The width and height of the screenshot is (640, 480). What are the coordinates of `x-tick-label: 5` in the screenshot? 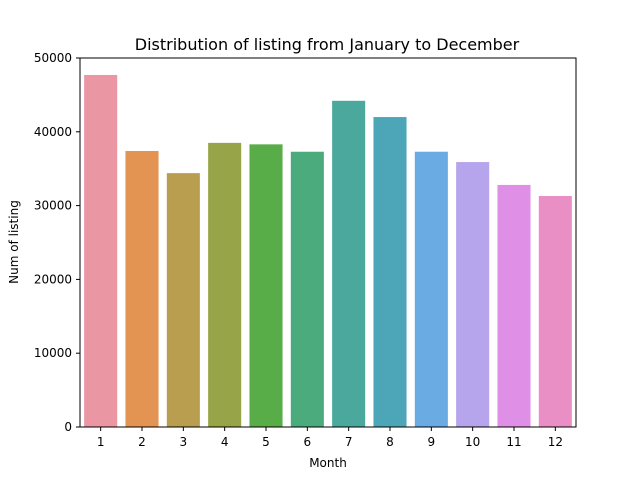 It's located at (266, 442).